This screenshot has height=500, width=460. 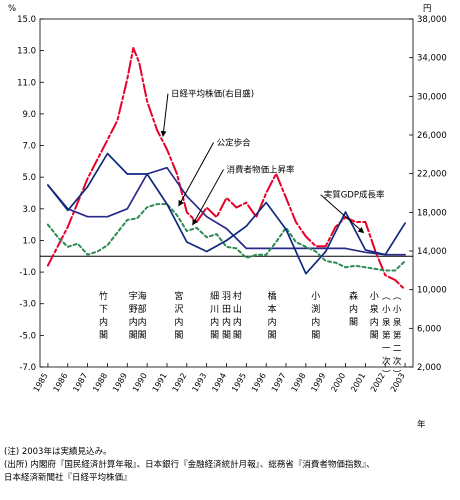 What do you see at coordinates (212, 94) in the screenshot?
I see `annotation-label-0: 日経平均株価(右目盛)` at bounding box center [212, 94].